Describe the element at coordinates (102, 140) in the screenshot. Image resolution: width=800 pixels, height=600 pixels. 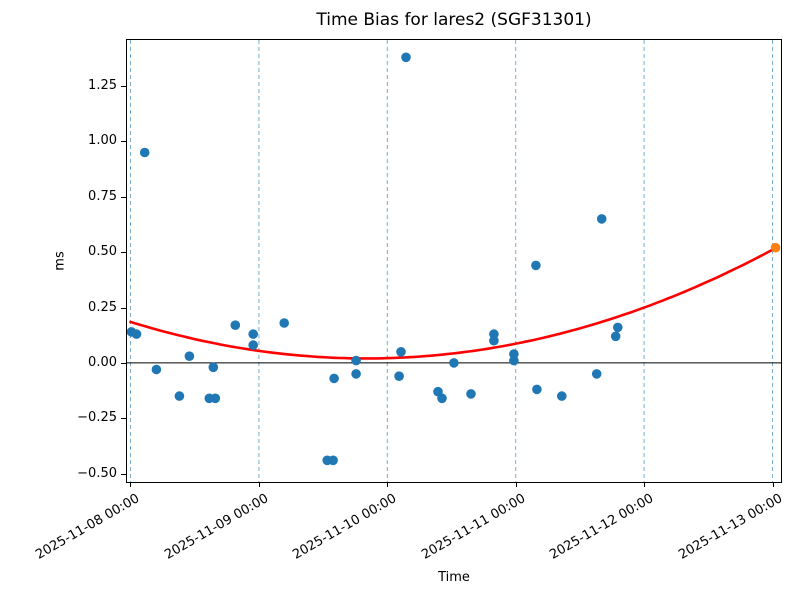
I see `y-tick-label: 1.00` at that location.